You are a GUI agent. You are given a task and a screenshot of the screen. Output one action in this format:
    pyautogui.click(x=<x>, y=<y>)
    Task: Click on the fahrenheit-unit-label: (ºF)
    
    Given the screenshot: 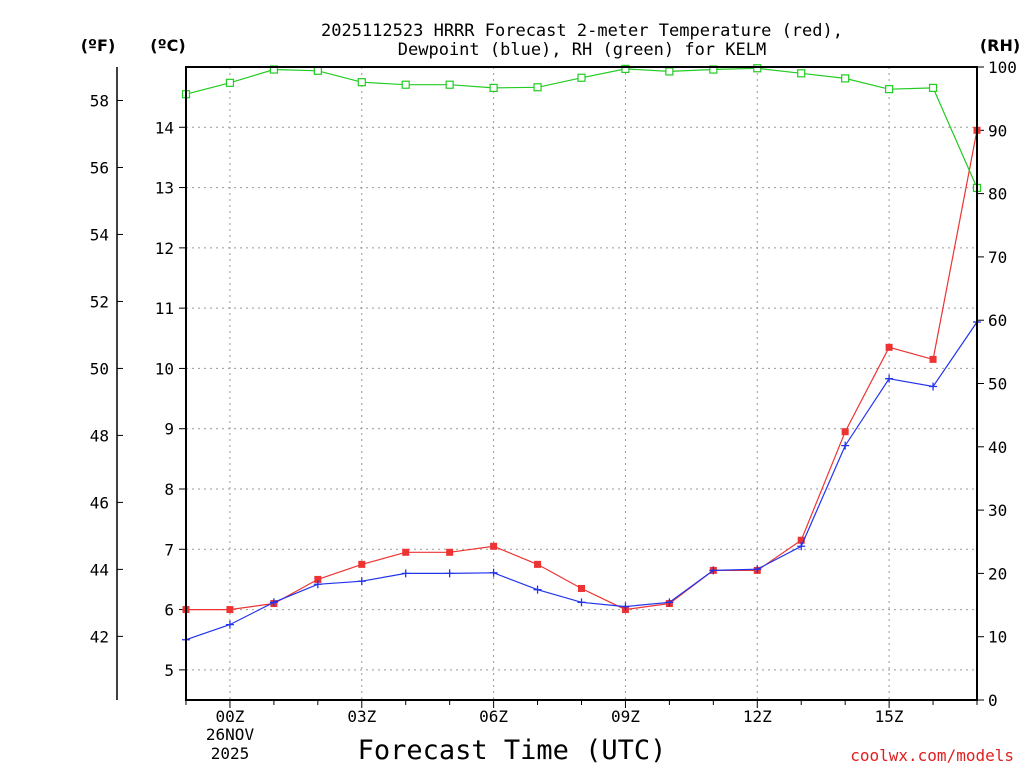 What is the action you would take?
    pyautogui.click(x=98, y=45)
    